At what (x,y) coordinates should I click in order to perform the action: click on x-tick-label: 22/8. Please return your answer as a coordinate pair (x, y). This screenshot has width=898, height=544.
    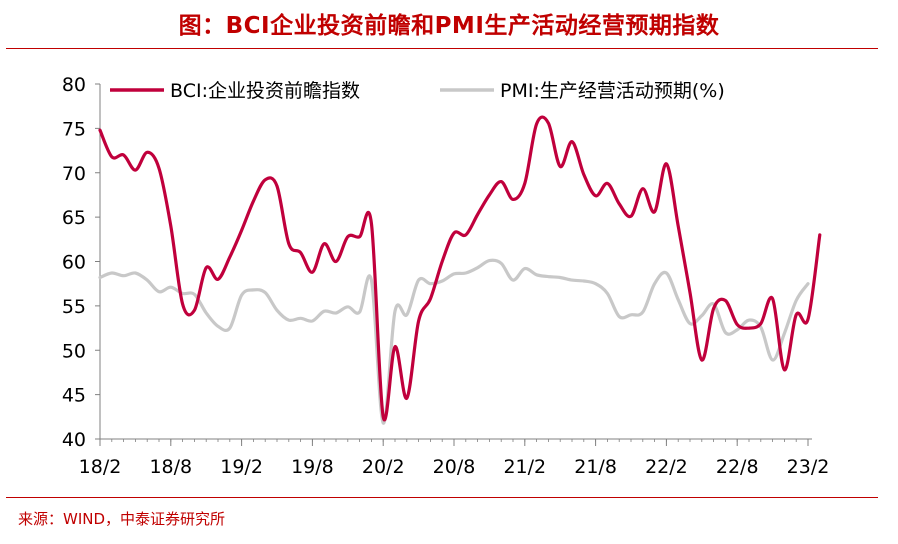
    Looking at the image, I should click on (737, 467).